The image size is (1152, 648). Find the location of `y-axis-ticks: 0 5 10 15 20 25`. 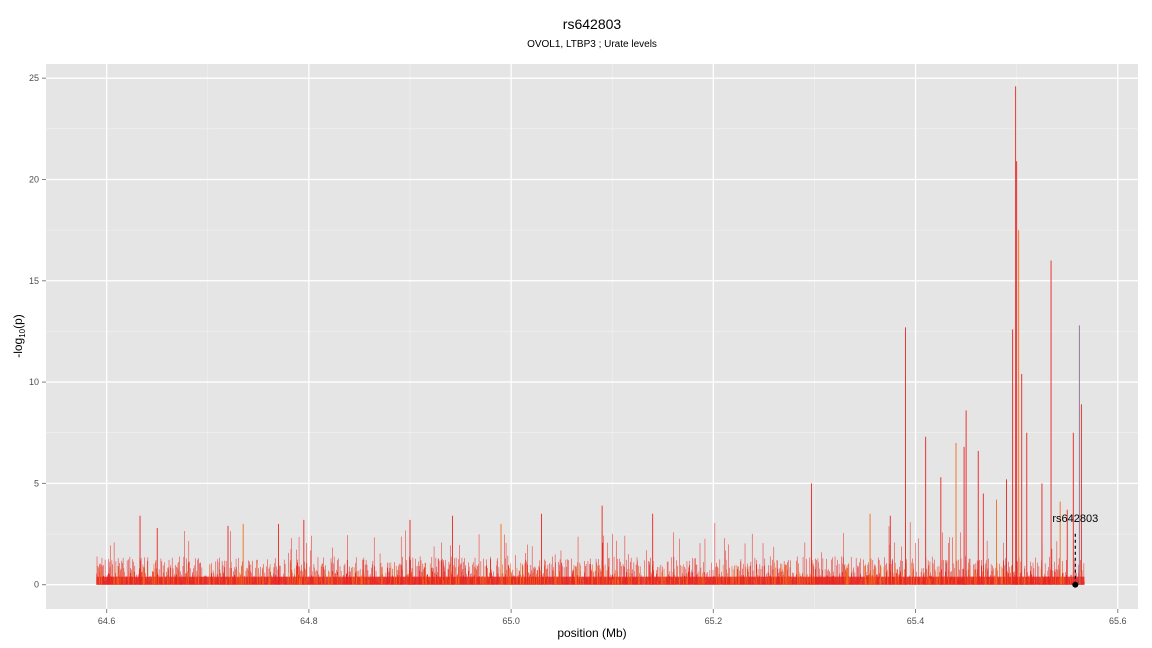

y-axis-ticks: 0 5 10 15 20 25 is located at coordinates (37, 331).